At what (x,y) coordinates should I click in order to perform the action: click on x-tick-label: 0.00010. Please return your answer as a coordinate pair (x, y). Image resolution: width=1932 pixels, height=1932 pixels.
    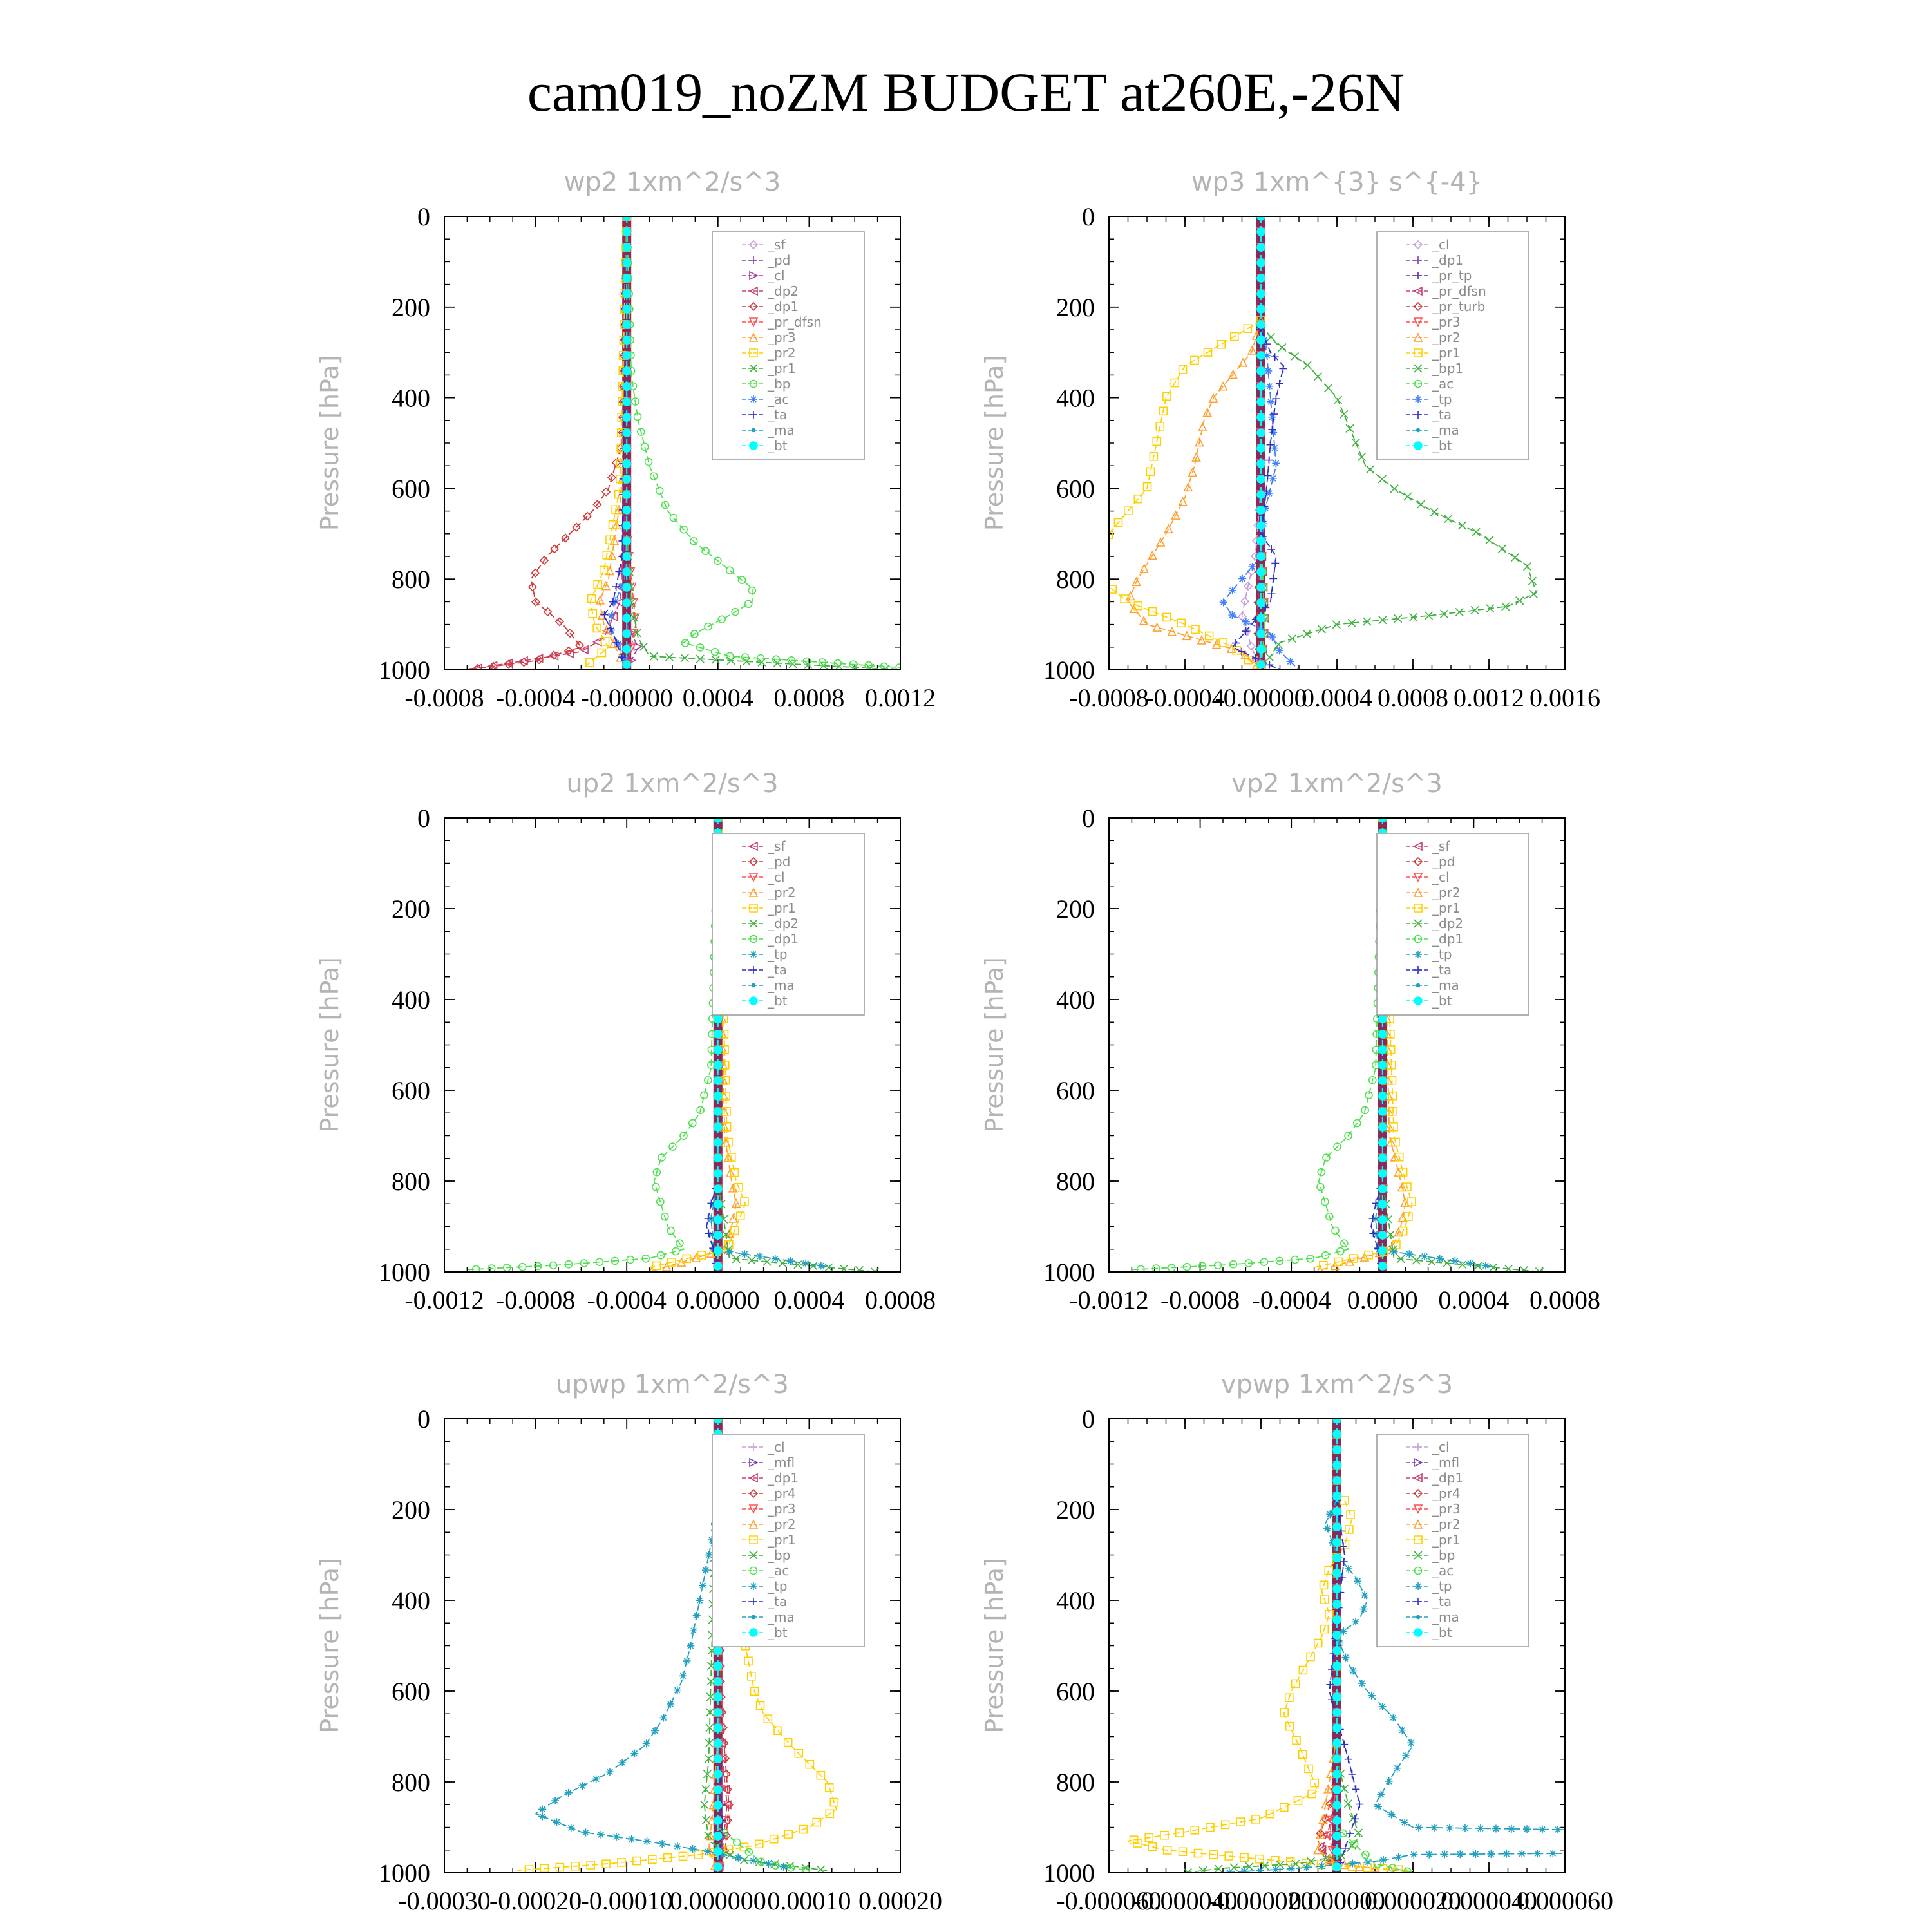
    Looking at the image, I should click on (809, 1900).